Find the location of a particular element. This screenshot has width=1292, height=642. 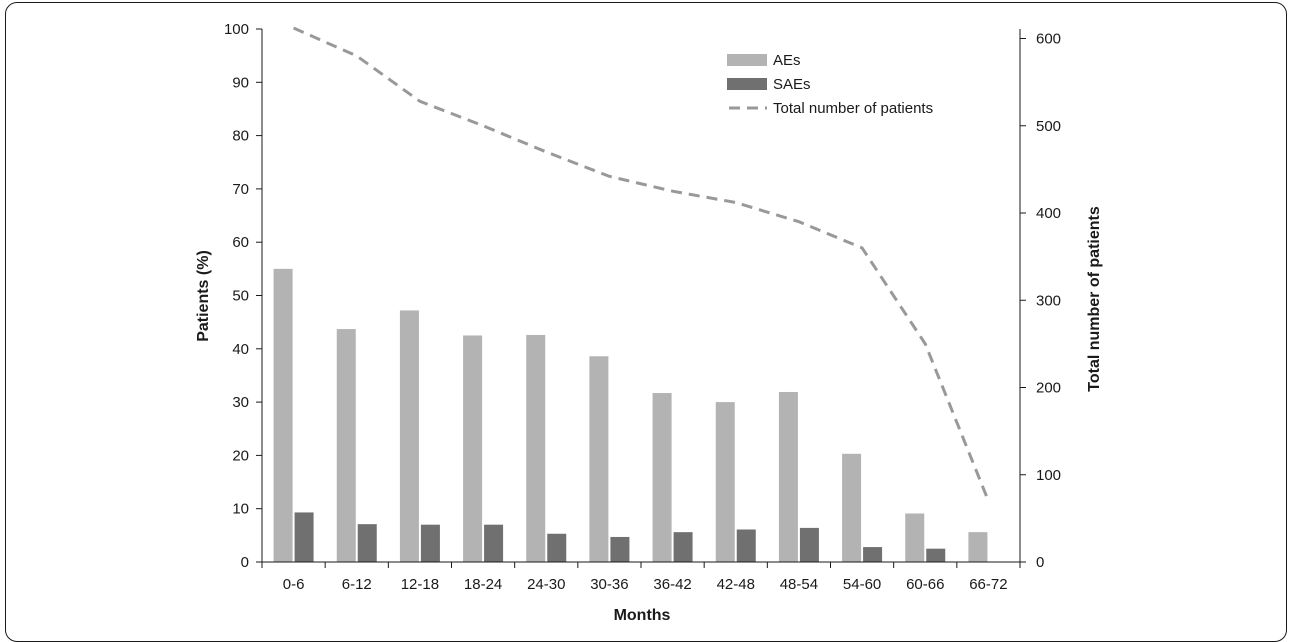

legend-label-aes: AEs is located at coordinates (787, 60).